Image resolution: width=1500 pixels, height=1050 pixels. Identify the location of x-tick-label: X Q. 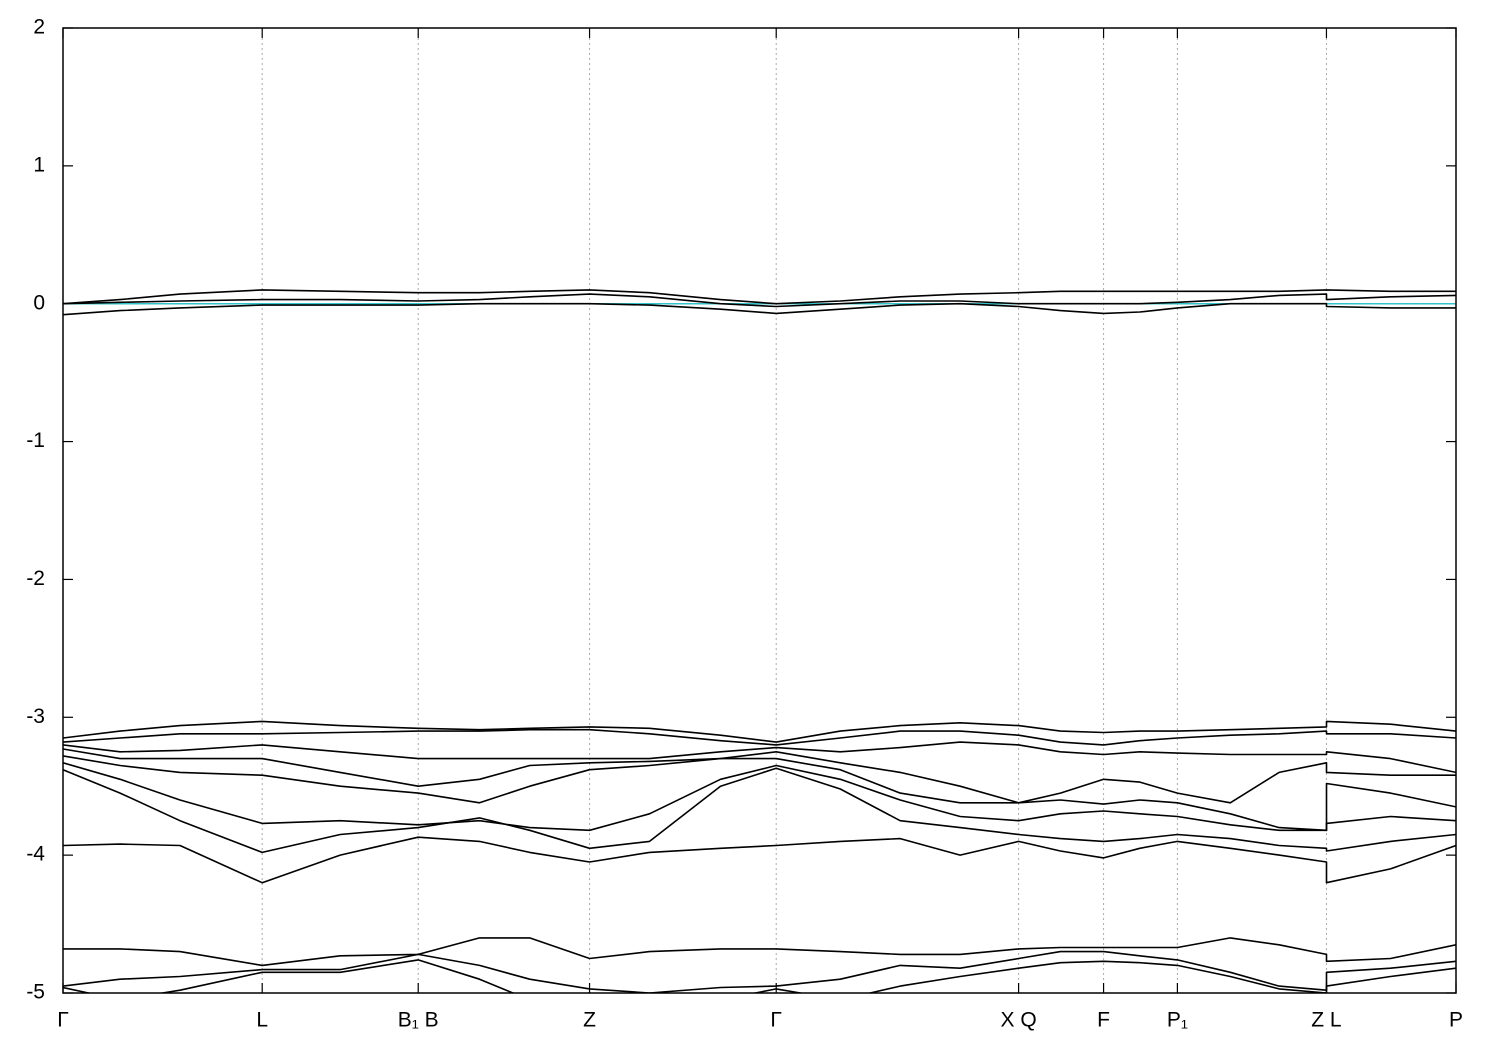
(1019, 1020).